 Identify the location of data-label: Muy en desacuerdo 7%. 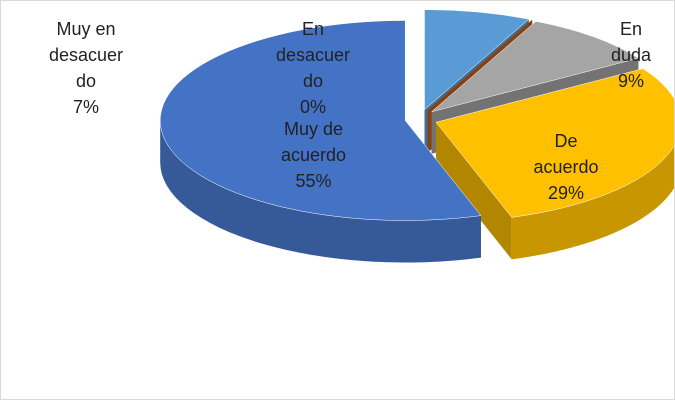
(86, 68).